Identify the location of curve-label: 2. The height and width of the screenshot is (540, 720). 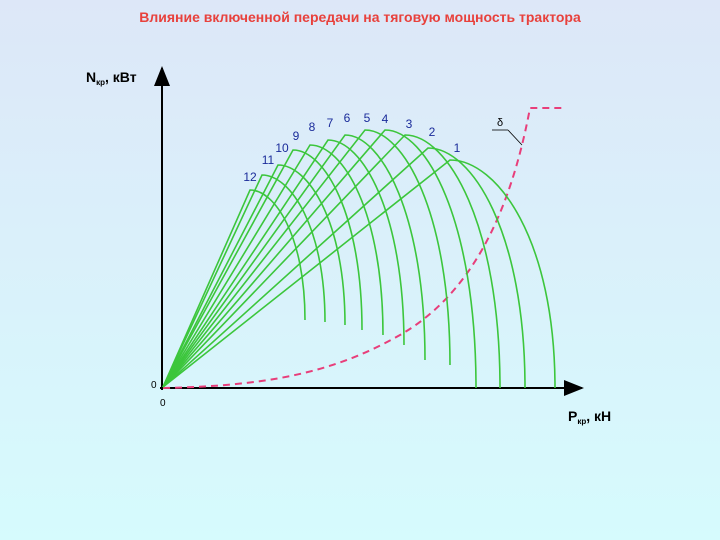
(432, 132).